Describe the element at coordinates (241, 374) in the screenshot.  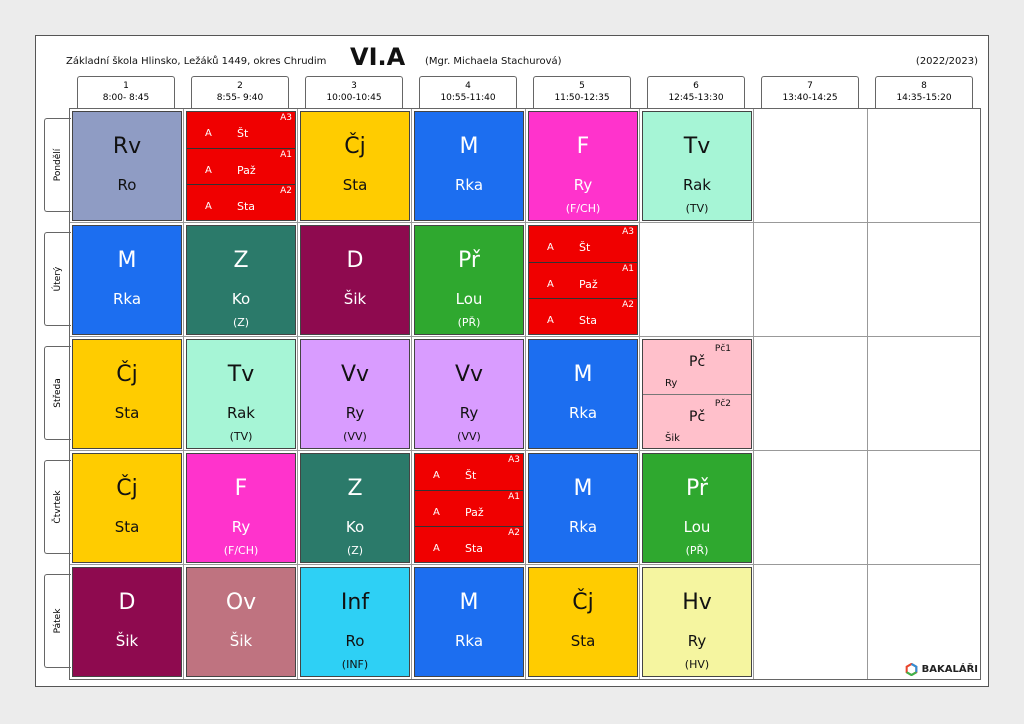
I see `lesson-subject: Tv` at that location.